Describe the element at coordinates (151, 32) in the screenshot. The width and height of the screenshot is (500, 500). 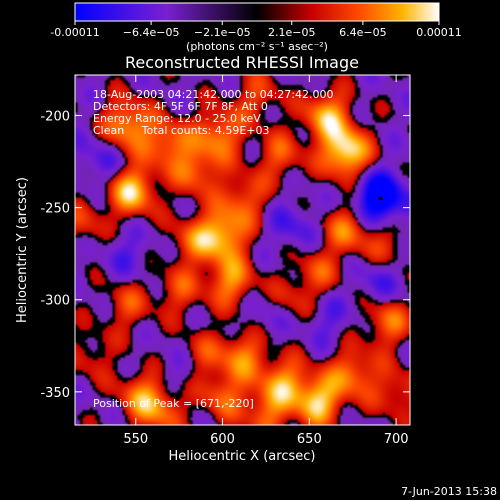
I see `colorbar-tick-label: −6.4e−05` at that location.